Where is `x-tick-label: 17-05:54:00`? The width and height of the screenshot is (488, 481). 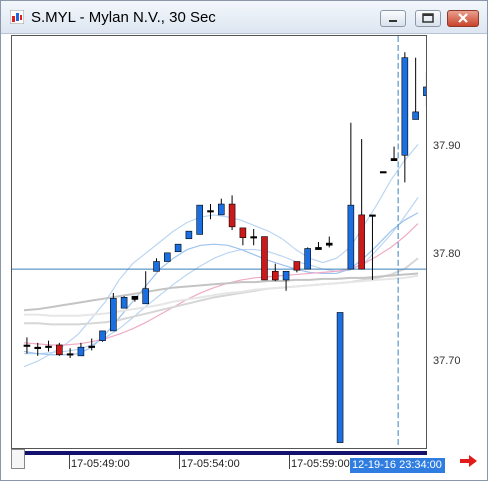
x-tick-label: 17-05:54:00 is located at coordinates (210, 464).